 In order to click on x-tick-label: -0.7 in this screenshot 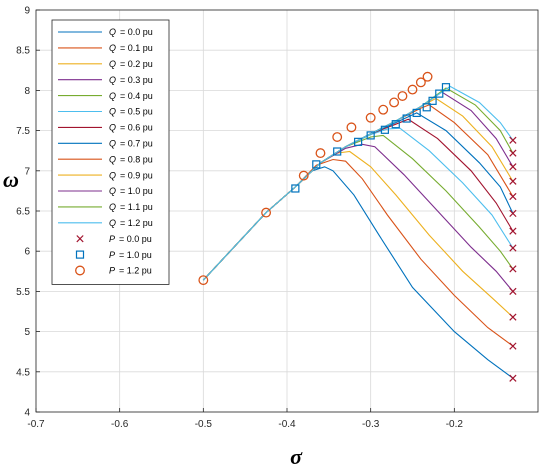, I will do `click(36, 424)`.